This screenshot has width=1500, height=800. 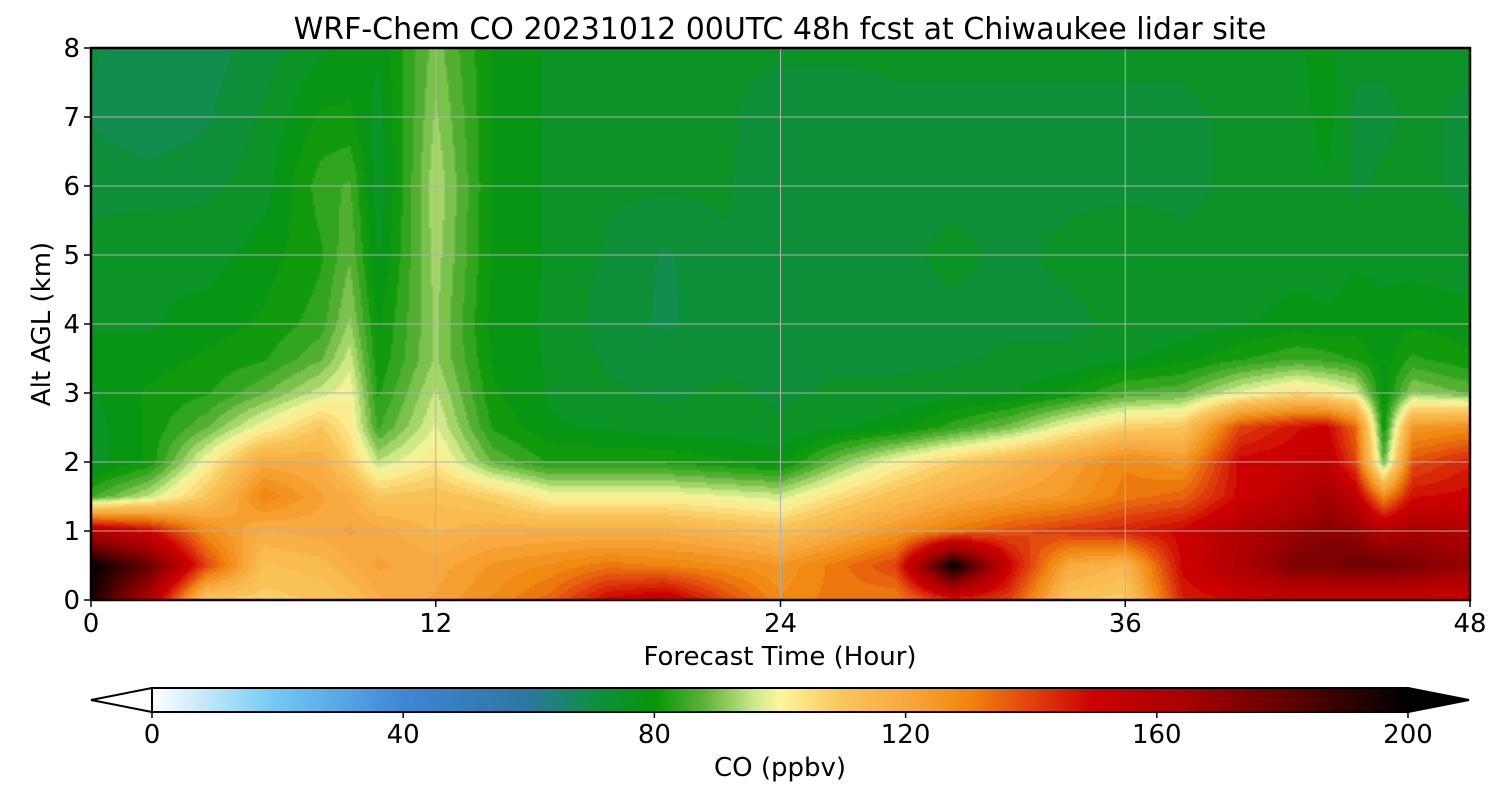 What do you see at coordinates (71, 325) in the screenshot?
I see `y-tick-label: 4` at bounding box center [71, 325].